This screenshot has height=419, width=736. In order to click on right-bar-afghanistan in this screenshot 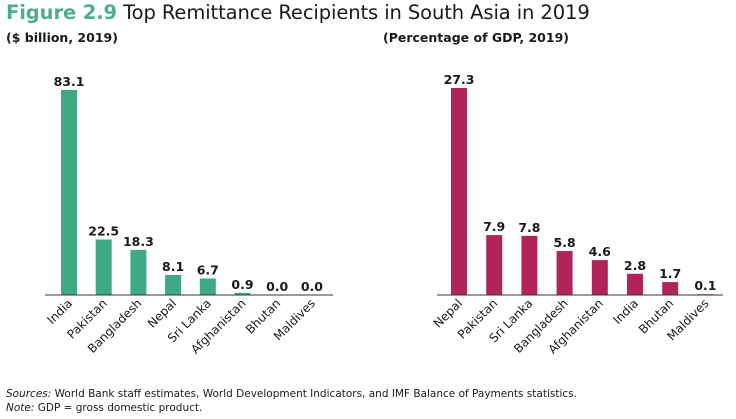, I will do `click(599, 277)`.